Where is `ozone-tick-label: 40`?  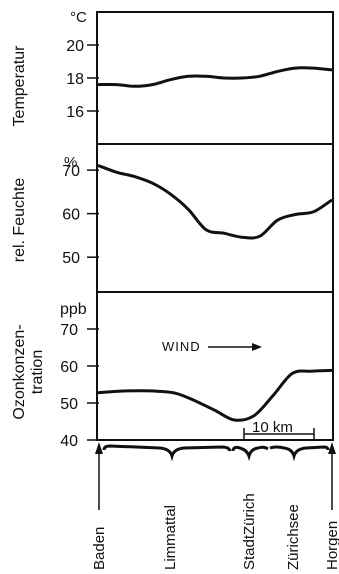 ozone-tick-label: 40 is located at coordinates (69, 441).